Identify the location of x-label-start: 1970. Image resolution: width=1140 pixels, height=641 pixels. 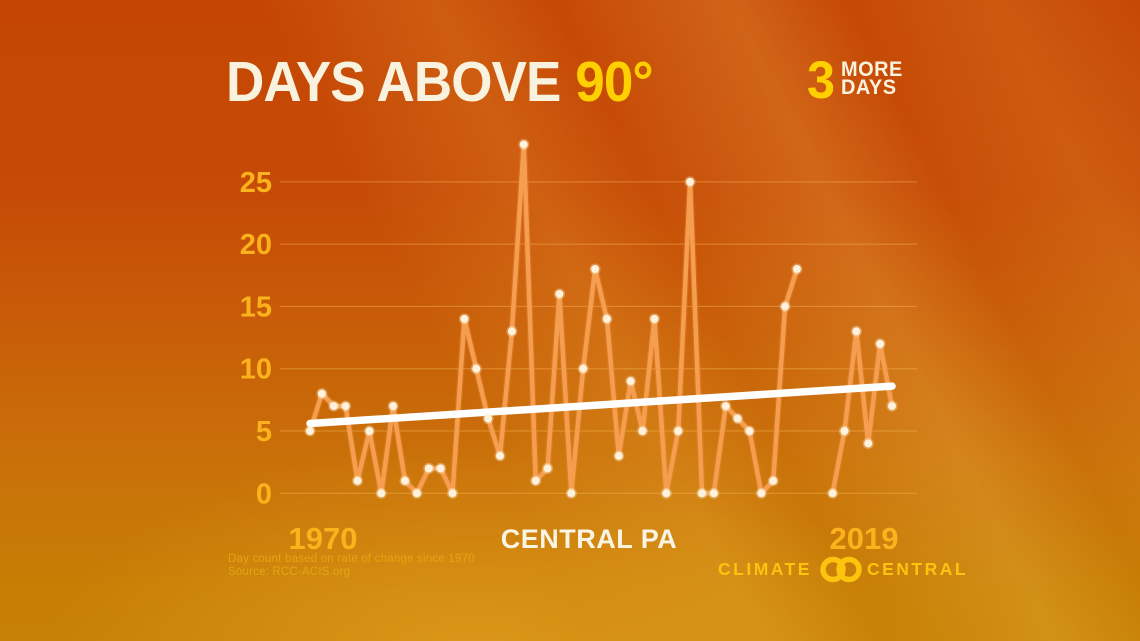
(323, 538).